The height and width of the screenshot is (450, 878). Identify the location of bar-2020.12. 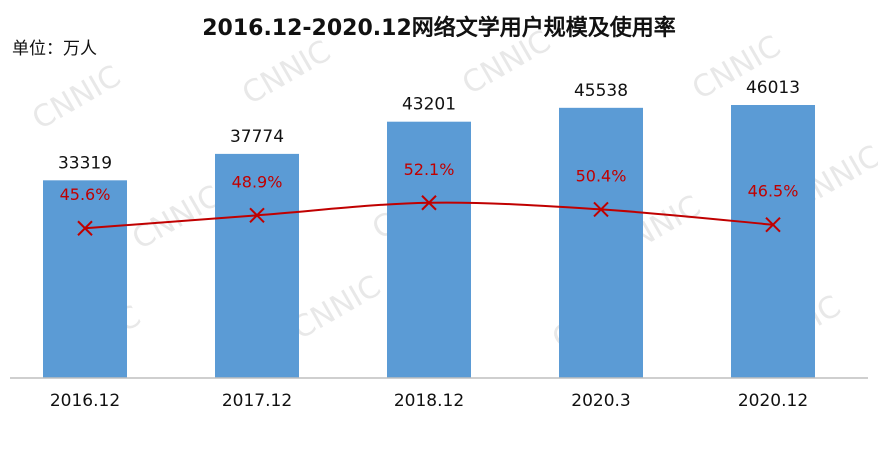
(773, 241).